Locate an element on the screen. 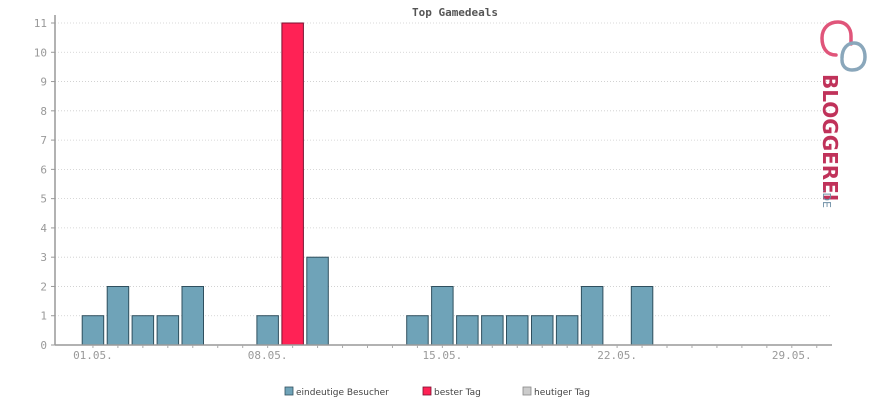  logo-text: BLOGGEREI is located at coordinates (830, 137).